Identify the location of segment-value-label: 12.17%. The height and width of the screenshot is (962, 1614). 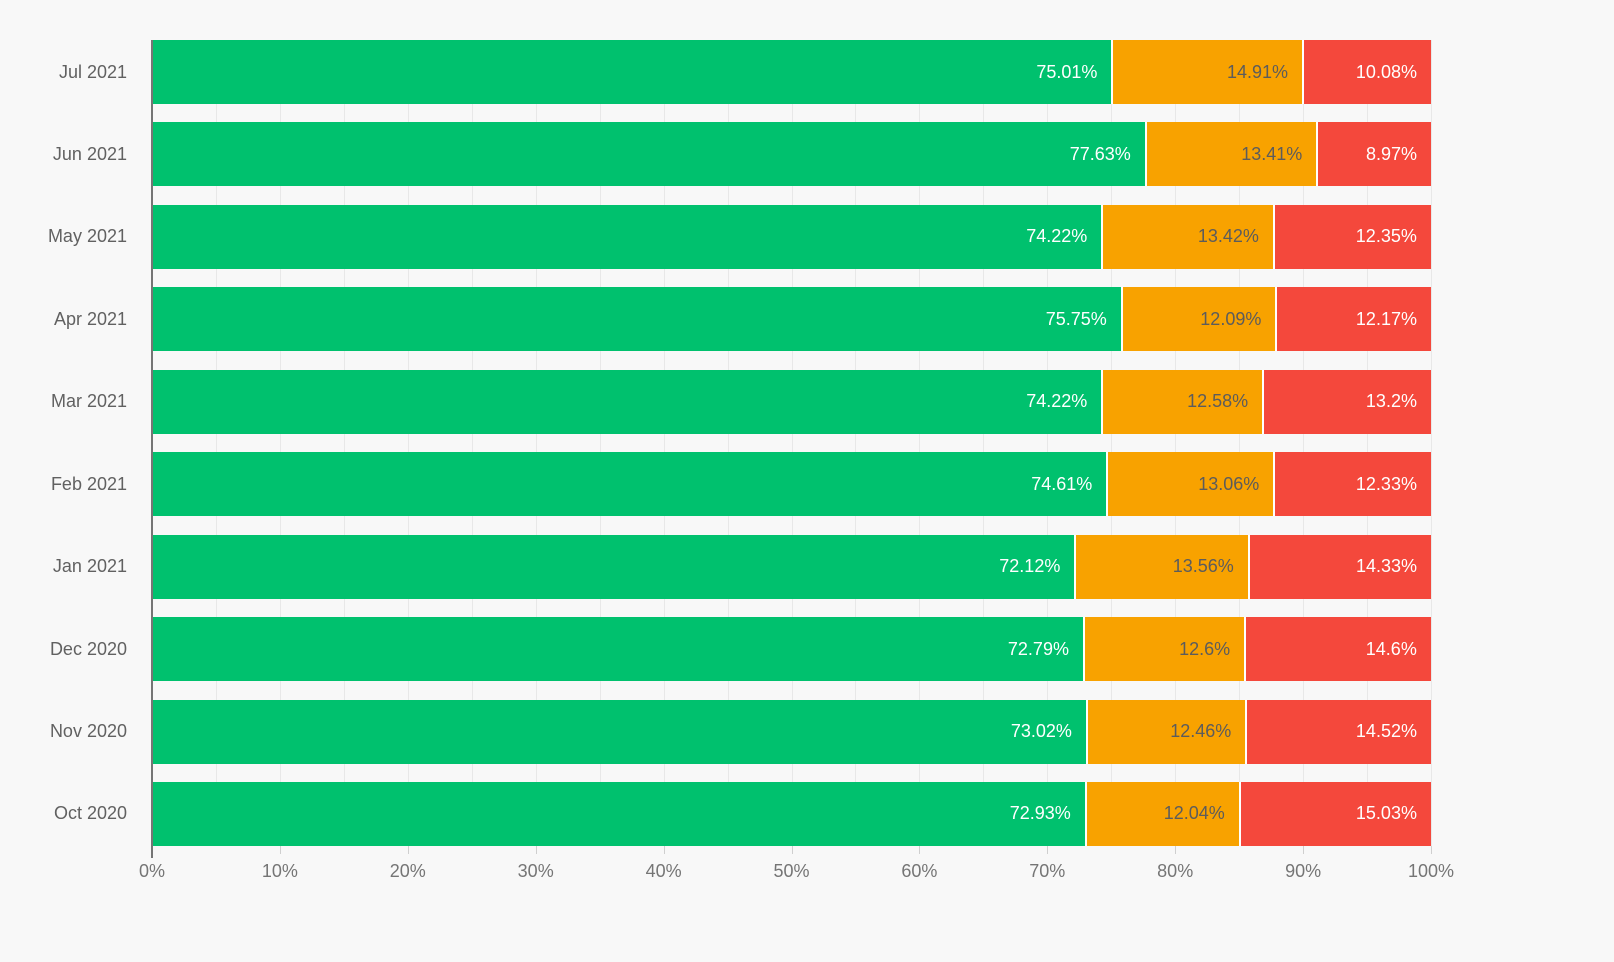
(1386, 318).